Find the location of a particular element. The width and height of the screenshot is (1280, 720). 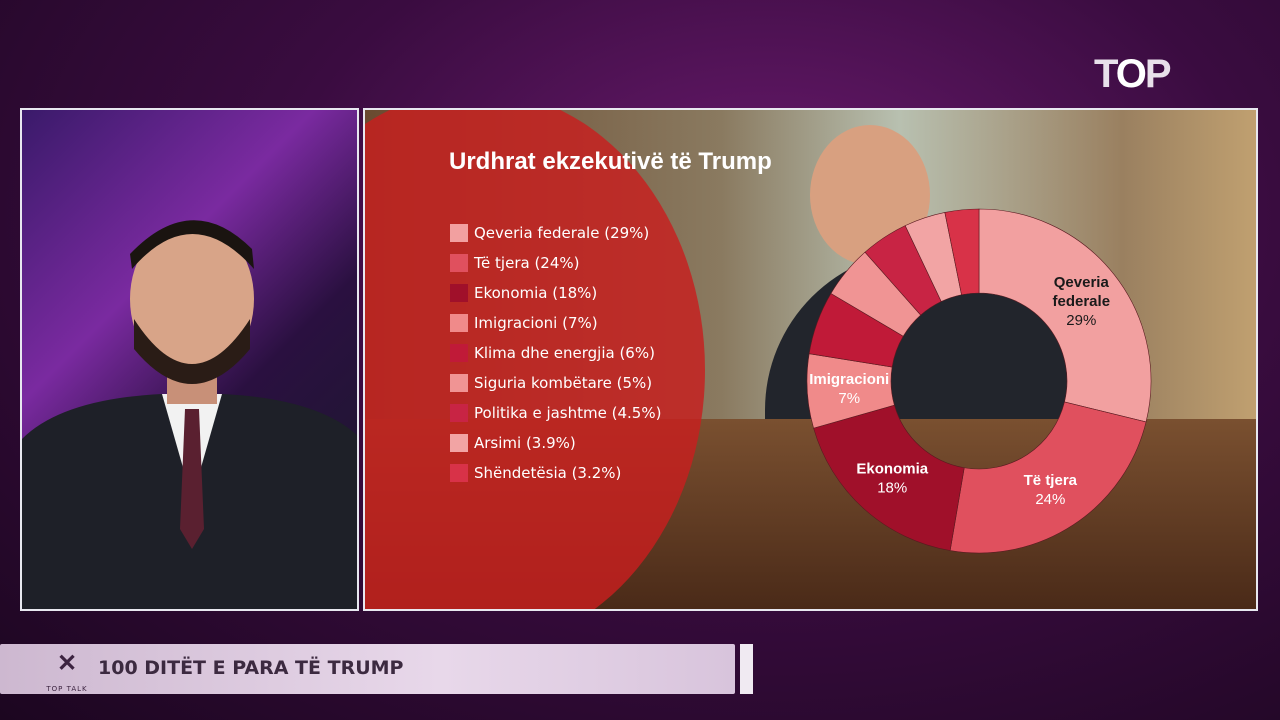

top-talk-logo: ✕ TOP TALK is located at coordinates (67, 672).